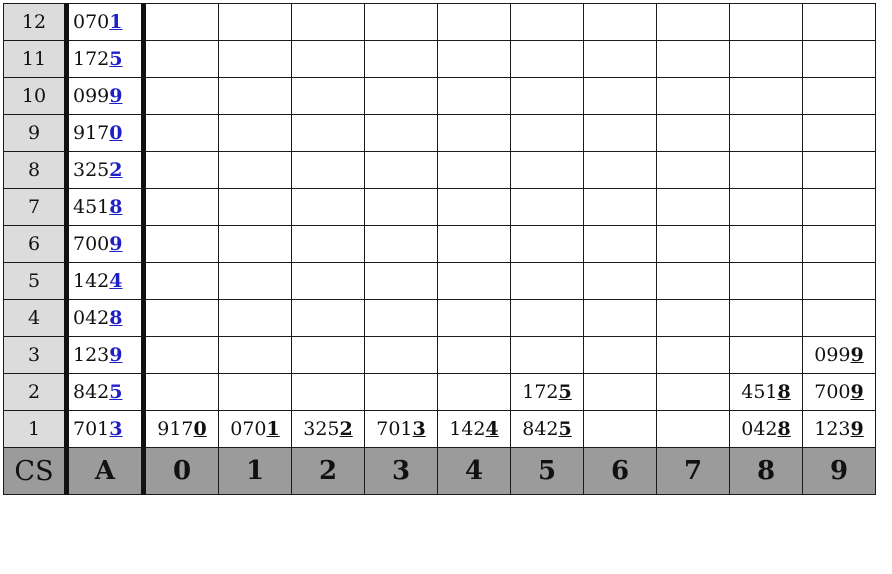  I want to click on number-value: 7009, so click(839, 392).